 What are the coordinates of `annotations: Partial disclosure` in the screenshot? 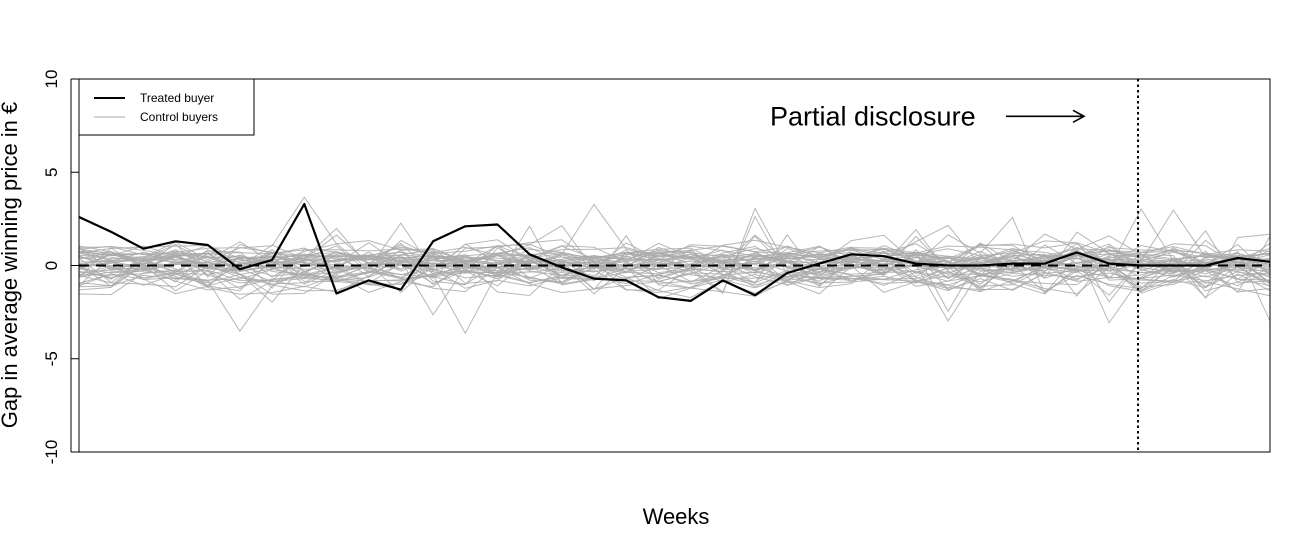 It's located at (928, 116).